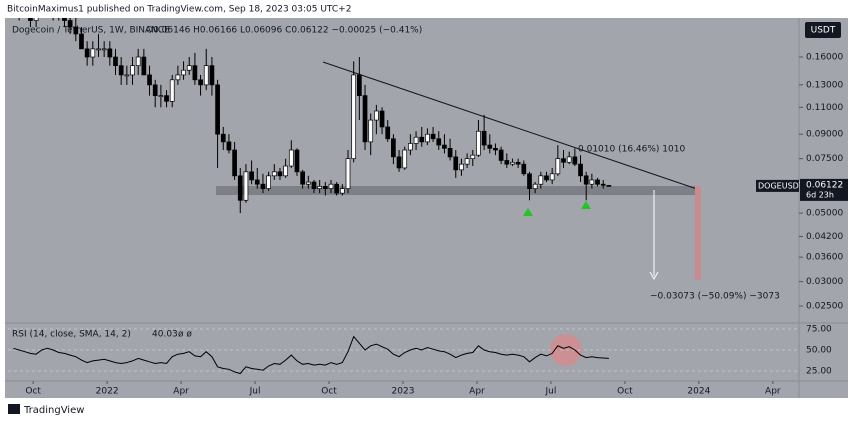 The height and width of the screenshot is (428, 850). Describe the element at coordinates (458, 190) in the screenshot. I see `support-zone` at that location.